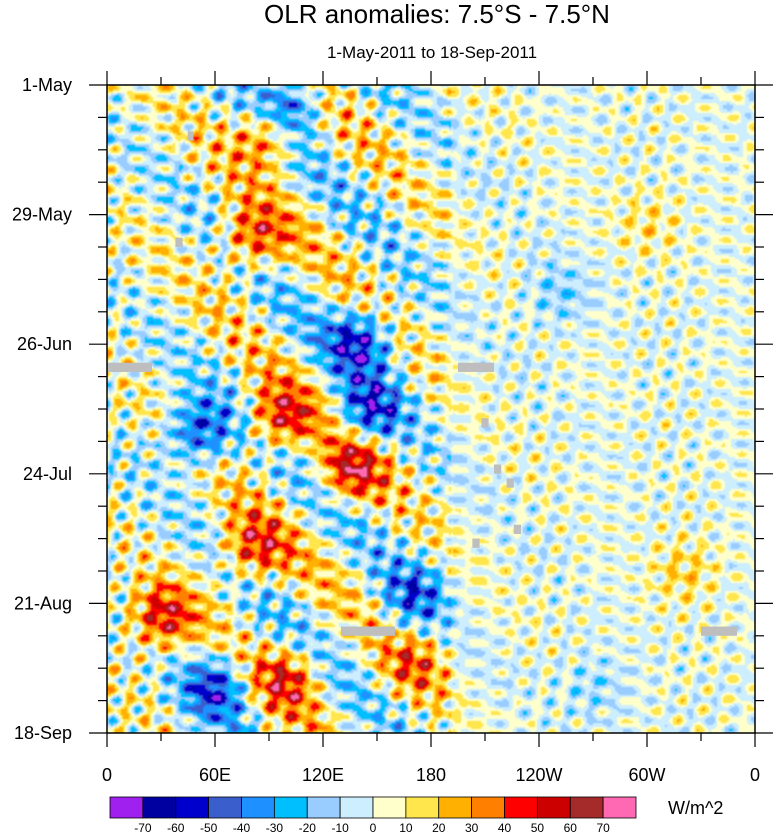 The height and width of the screenshot is (834, 774). Describe the element at coordinates (505, 827) in the screenshot. I see `colorbar-label: 40` at that location.